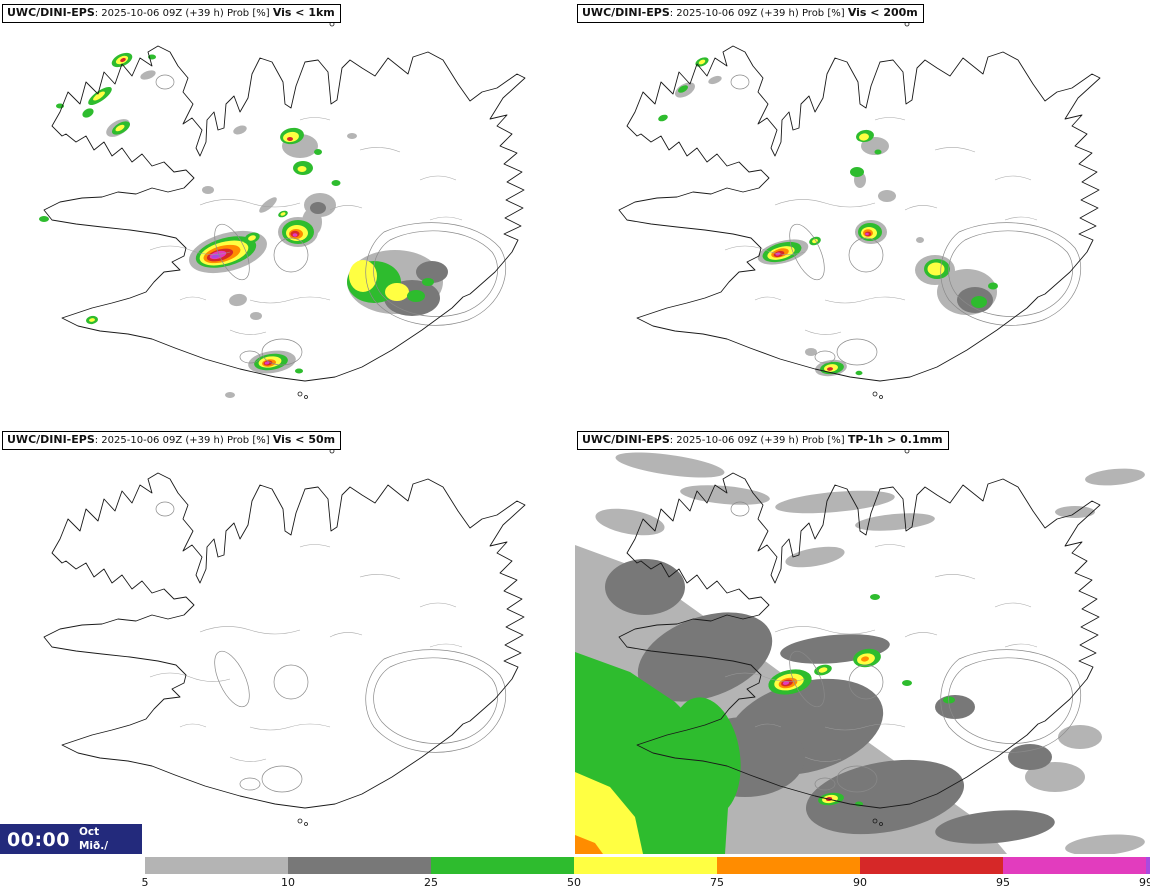  I want to click on legend-strip: 5 10 25 50 75 90 95 99, so click(575, 872).